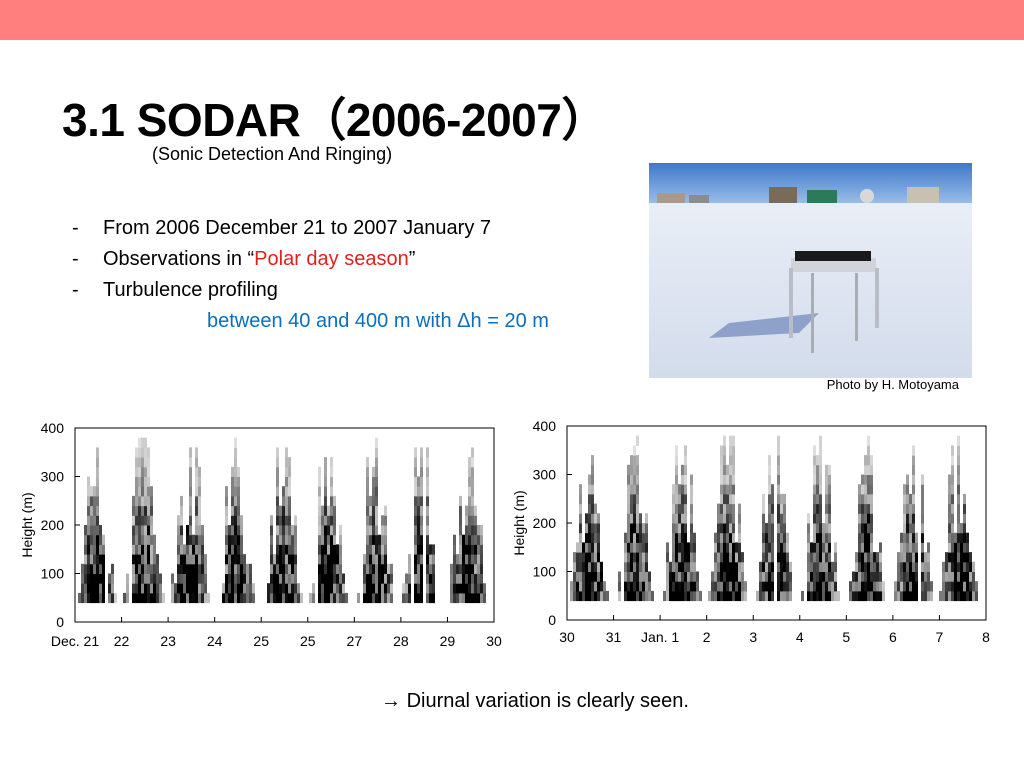 The height and width of the screenshot is (768, 1024). I want to click on x-tick-label: 6, so click(893, 637).